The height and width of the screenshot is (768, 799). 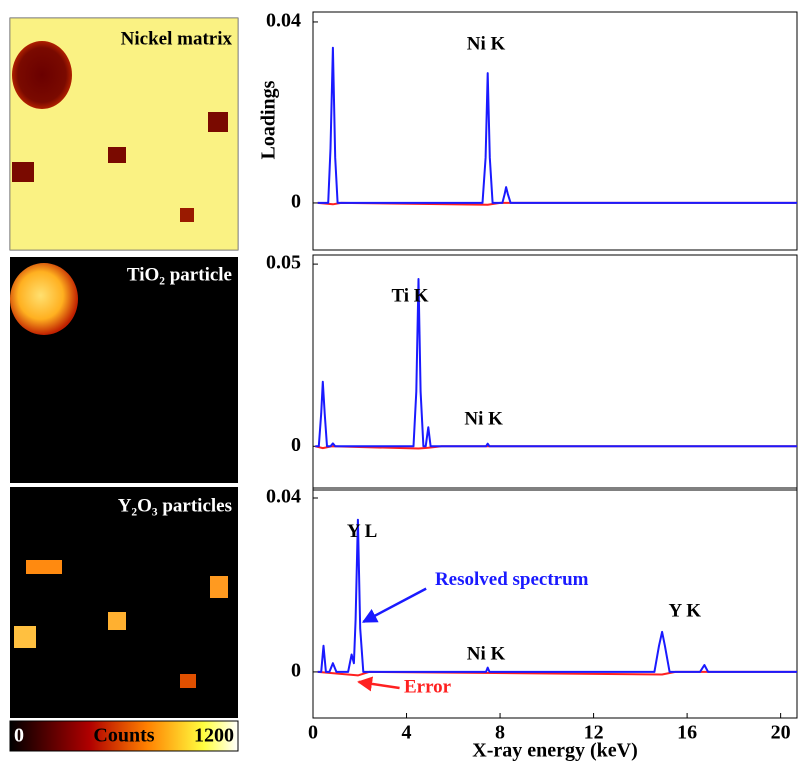 What do you see at coordinates (179, 274) in the screenshot?
I see `map-label: TiO₂ particle` at bounding box center [179, 274].